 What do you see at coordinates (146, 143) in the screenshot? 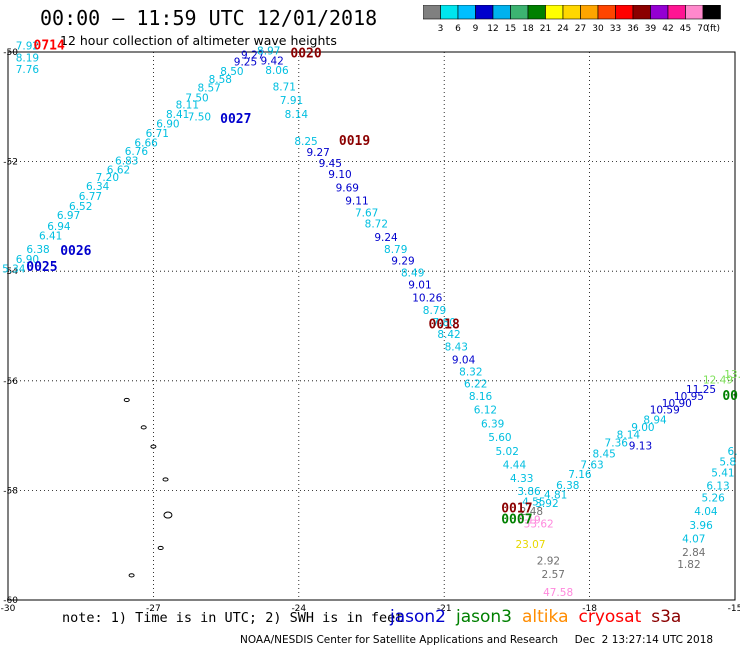
I see `wave-height-label: 6.66` at bounding box center [146, 143].